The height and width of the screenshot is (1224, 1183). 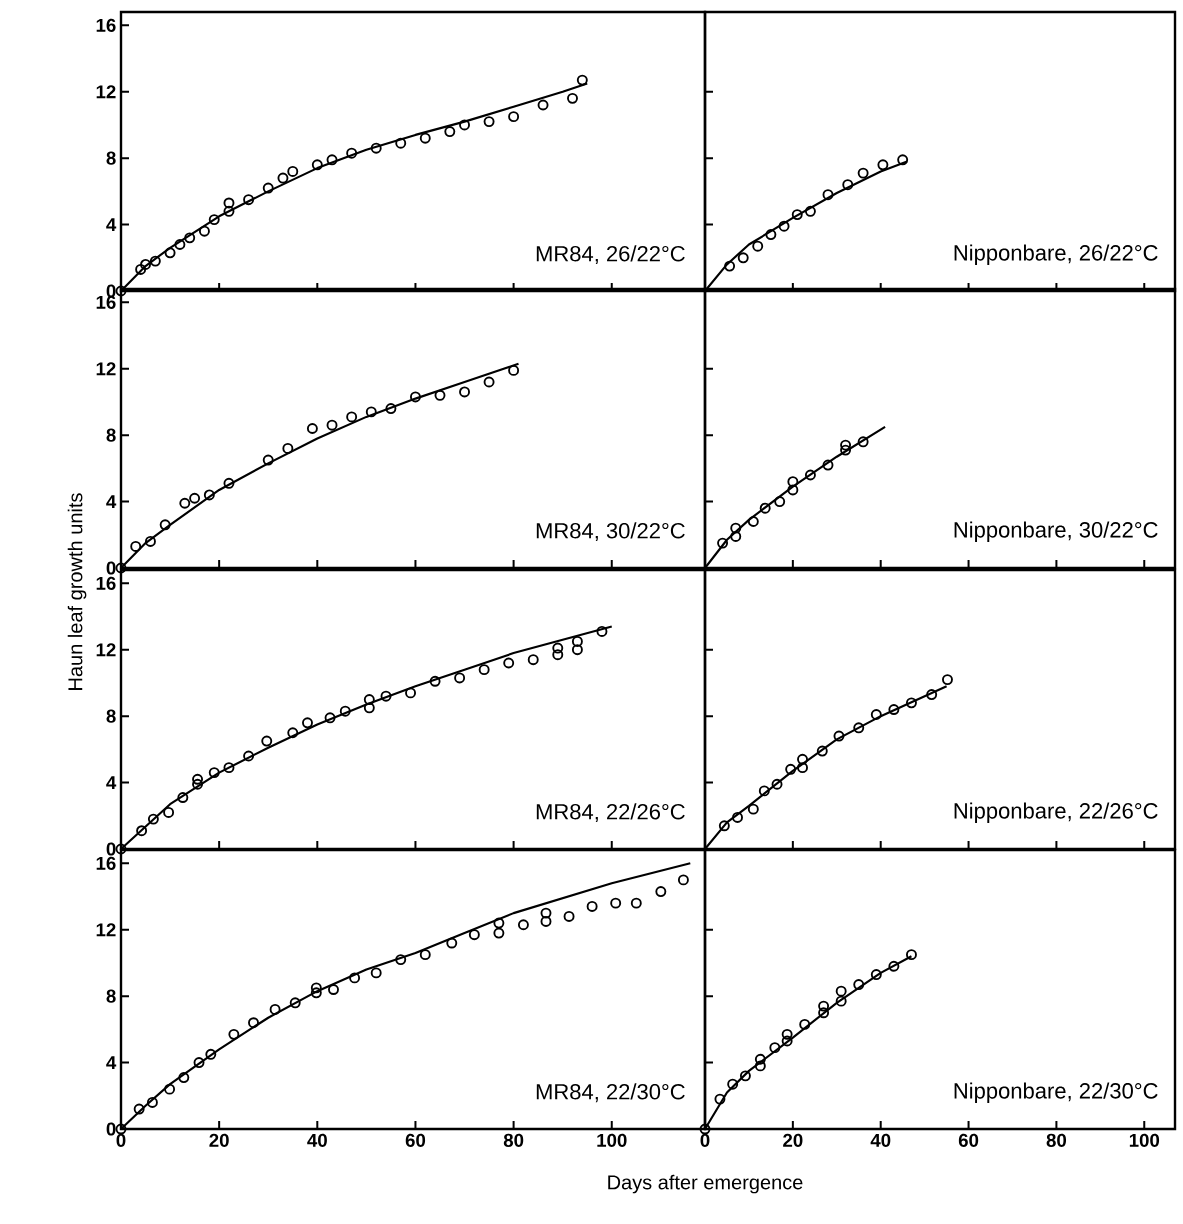 What do you see at coordinates (111, 1129) in the screenshot?
I see `y-tick-label: 0` at bounding box center [111, 1129].